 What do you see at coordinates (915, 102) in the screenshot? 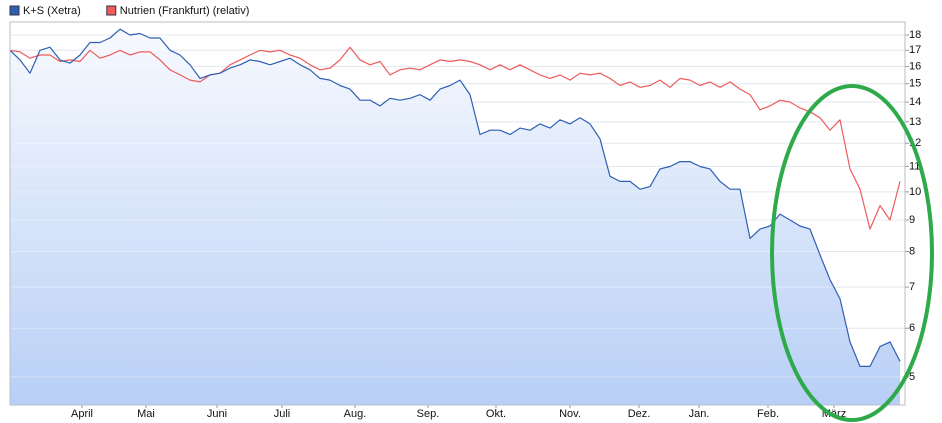
I see `y-tick-label: 14` at bounding box center [915, 102].